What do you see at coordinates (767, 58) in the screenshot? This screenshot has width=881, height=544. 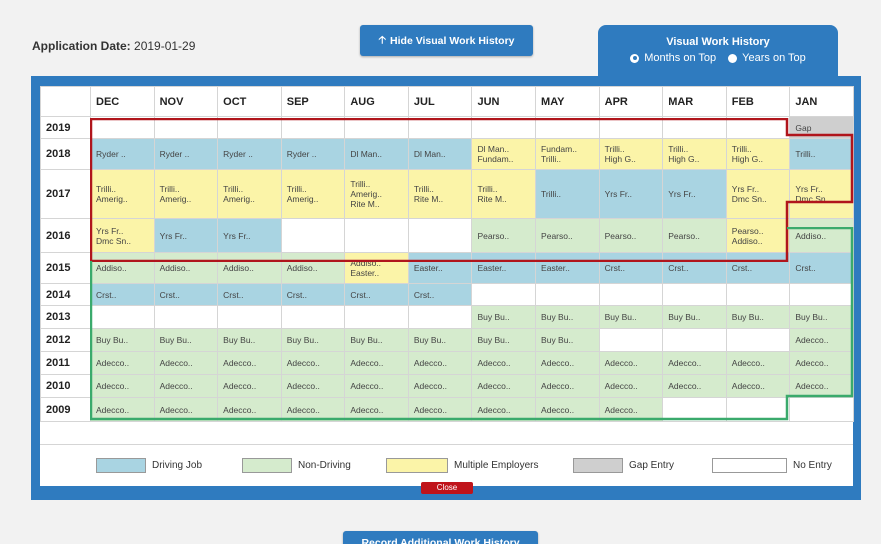 I see `radio-years-on-top: Years on Top` at bounding box center [767, 58].